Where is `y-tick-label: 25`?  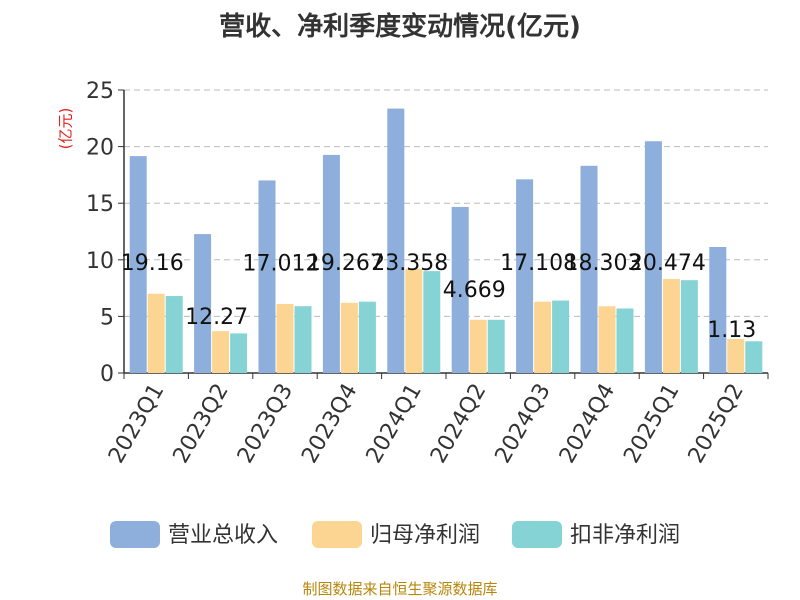
y-tick-label: 25 is located at coordinates (100, 91).